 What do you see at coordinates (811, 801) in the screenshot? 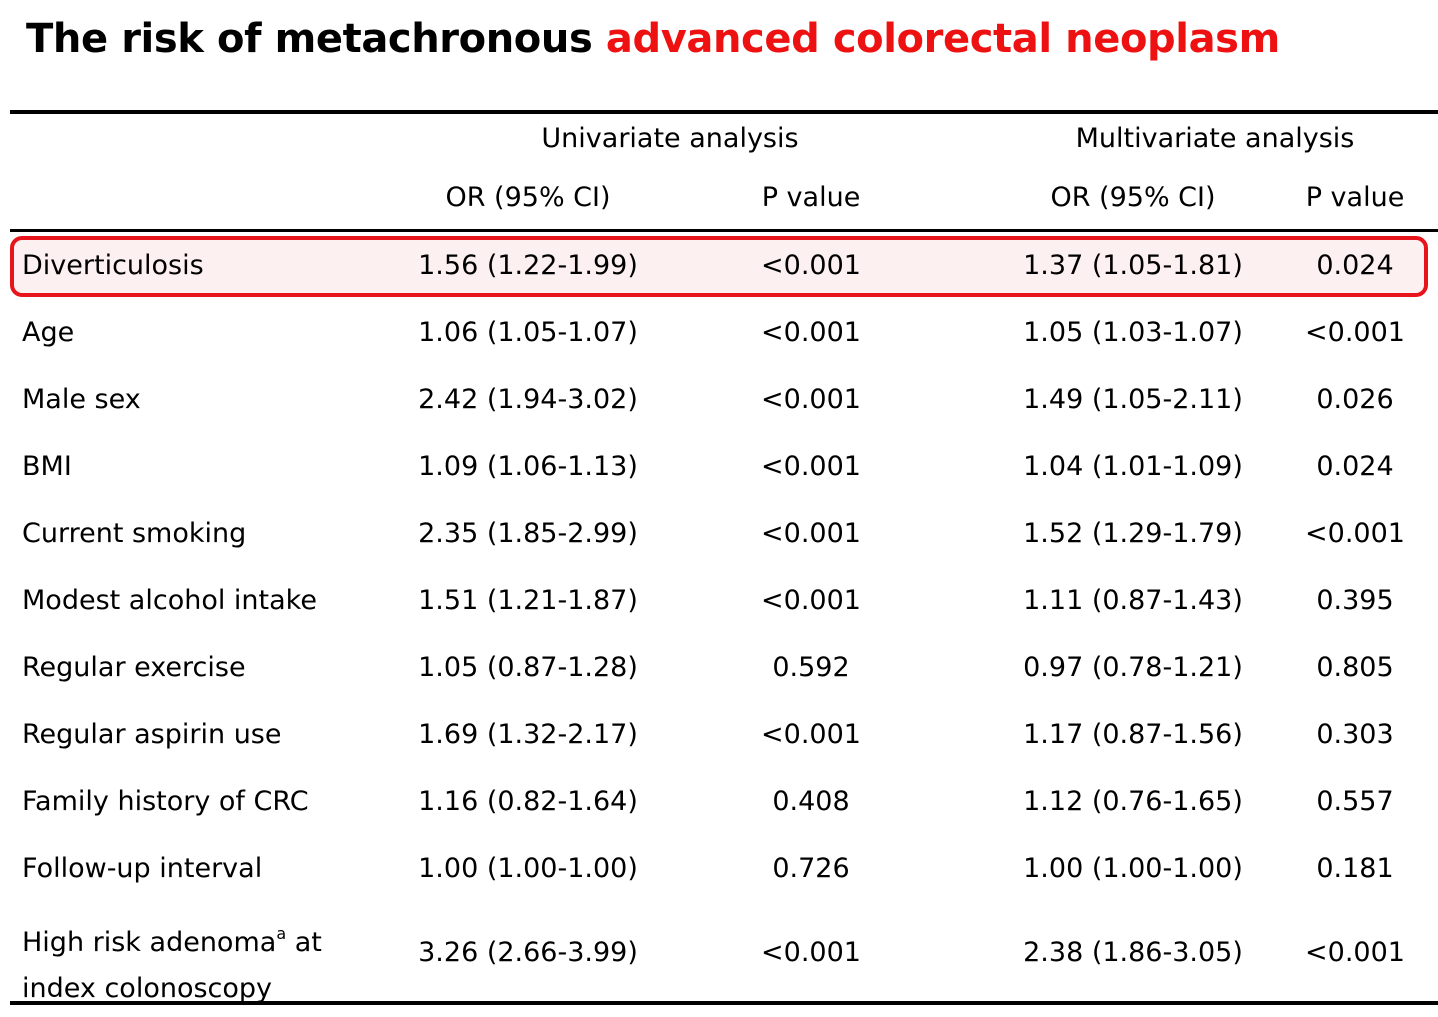
I see `uni-p-value: 0.408` at bounding box center [811, 801].